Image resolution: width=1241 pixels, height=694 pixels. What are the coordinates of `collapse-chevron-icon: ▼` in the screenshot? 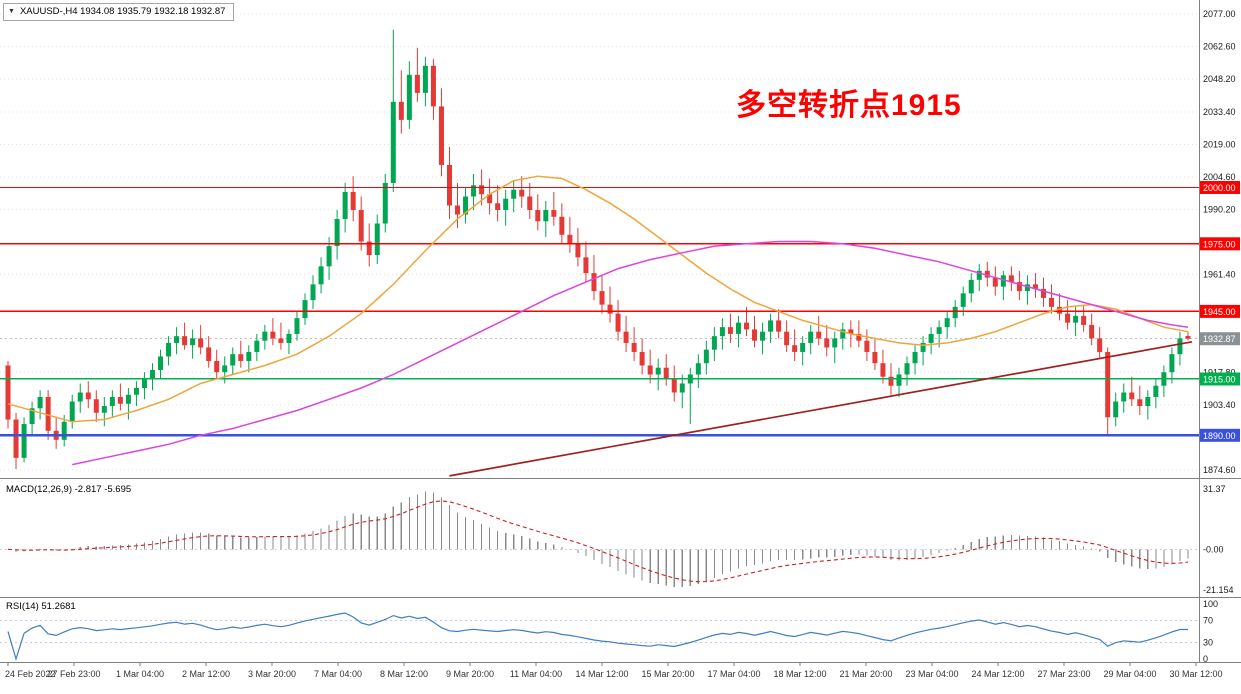 It's located at (11, 11).